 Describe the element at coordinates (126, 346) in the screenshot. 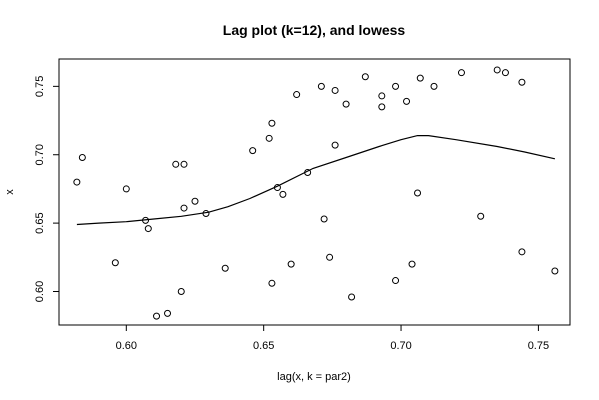

I see `x-tick-label: 0.60` at that location.